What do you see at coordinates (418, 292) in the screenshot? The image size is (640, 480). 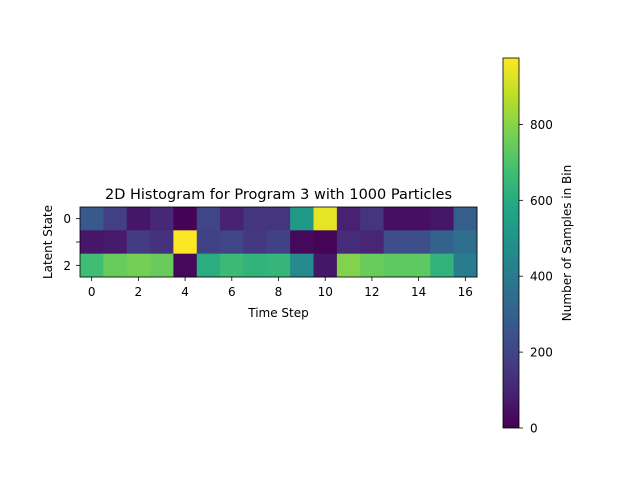 I see `x-tick-label: 14` at bounding box center [418, 292].